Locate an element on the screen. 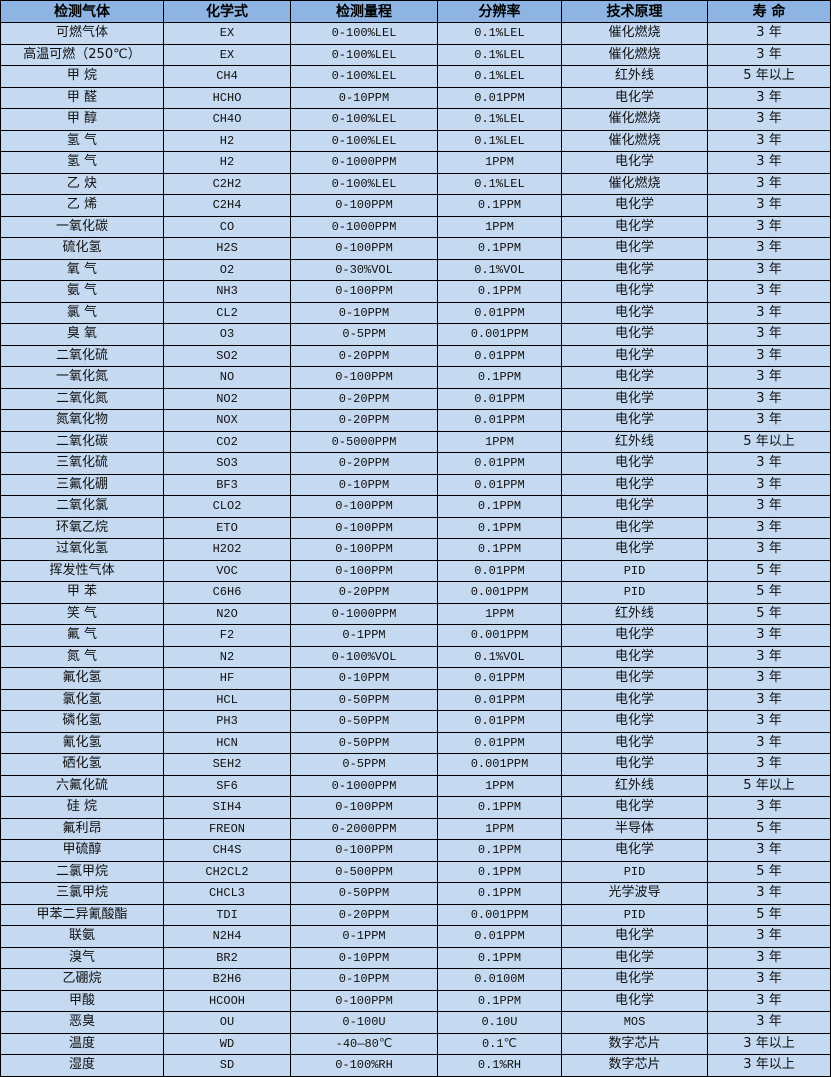  gas-name-cell: 二氯甲烷 is located at coordinates (82, 871).